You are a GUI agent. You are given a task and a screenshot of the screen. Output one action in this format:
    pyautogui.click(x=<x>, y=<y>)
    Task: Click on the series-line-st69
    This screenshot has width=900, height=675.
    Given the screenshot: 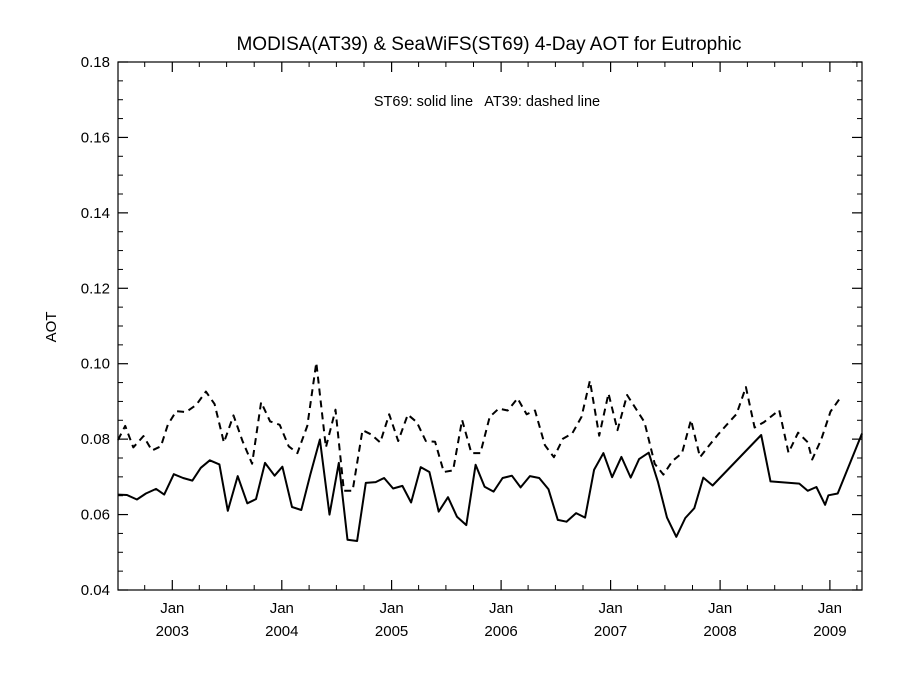 What is the action you would take?
    pyautogui.click(x=490, y=487)
    